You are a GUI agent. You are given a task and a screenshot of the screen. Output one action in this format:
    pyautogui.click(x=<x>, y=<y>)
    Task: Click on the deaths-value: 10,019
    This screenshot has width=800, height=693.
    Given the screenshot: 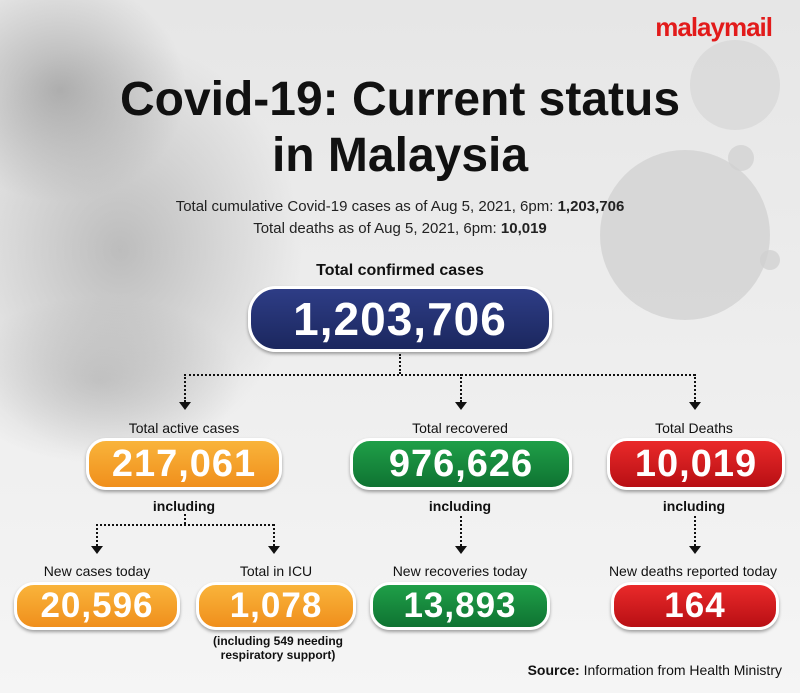 What is the action you would take?
    pyautogui.click(x=523, y=228)
    